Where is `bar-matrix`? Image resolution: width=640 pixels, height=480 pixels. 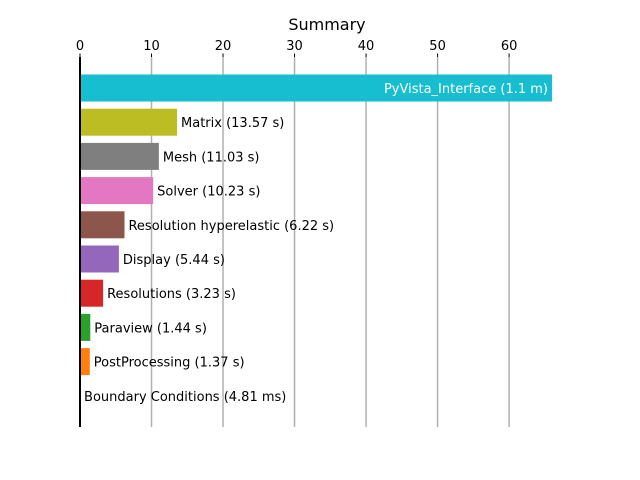
bar-matrix is located at coordinates (129, 122).